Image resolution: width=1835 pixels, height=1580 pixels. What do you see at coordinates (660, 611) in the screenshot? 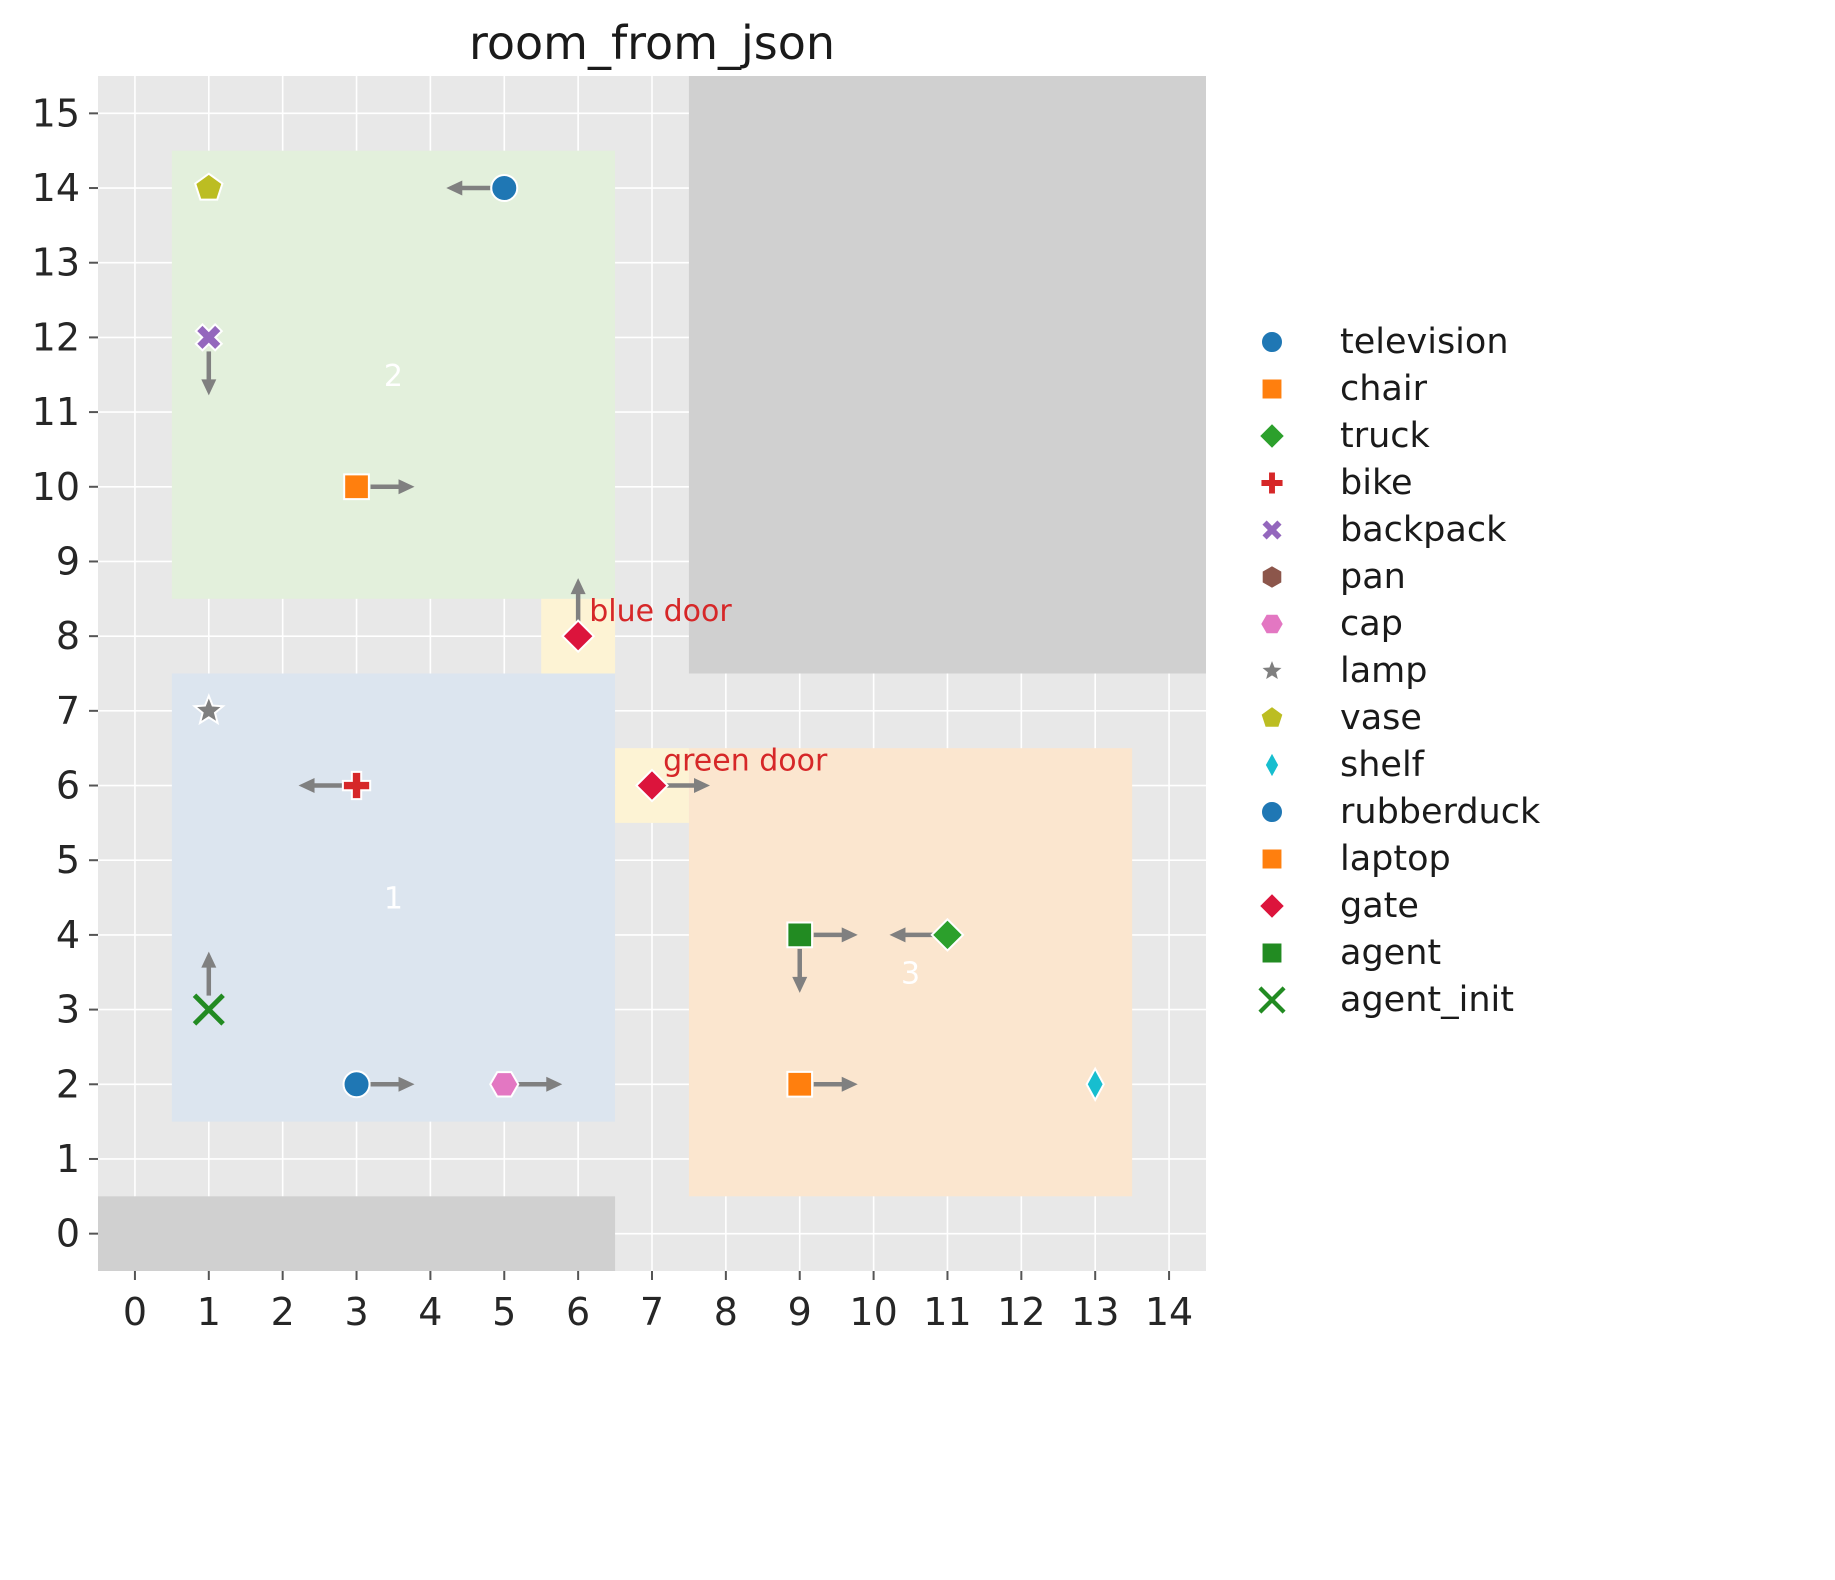
I see `annotation-blue-door: blue door` at bounding box center [660, 611].